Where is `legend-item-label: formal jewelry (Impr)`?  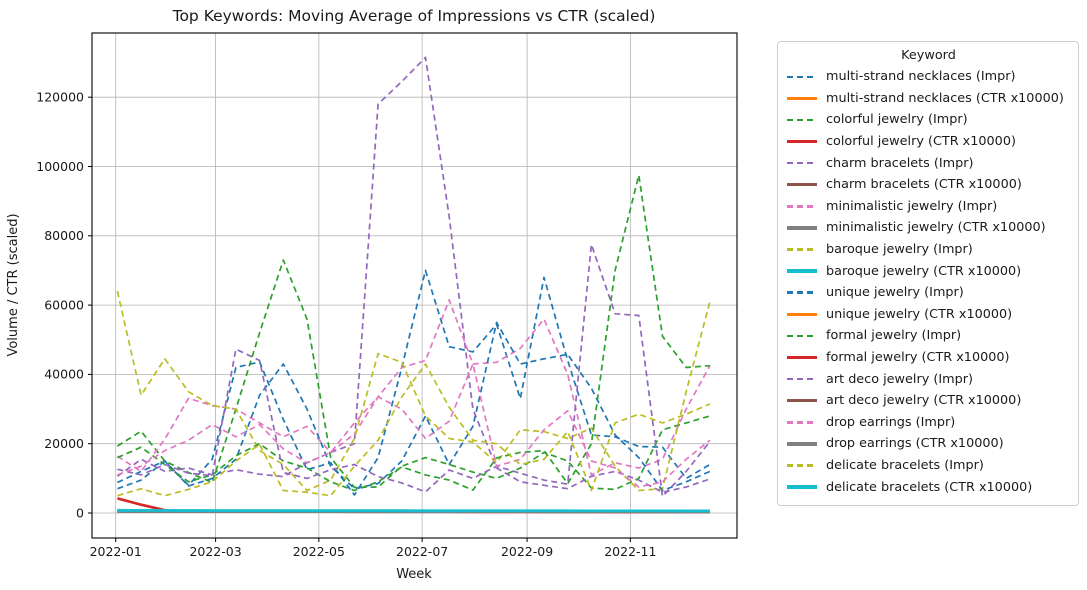 legend-item-label: formal jewelry (Impr) is located at coordinates (894, 336).